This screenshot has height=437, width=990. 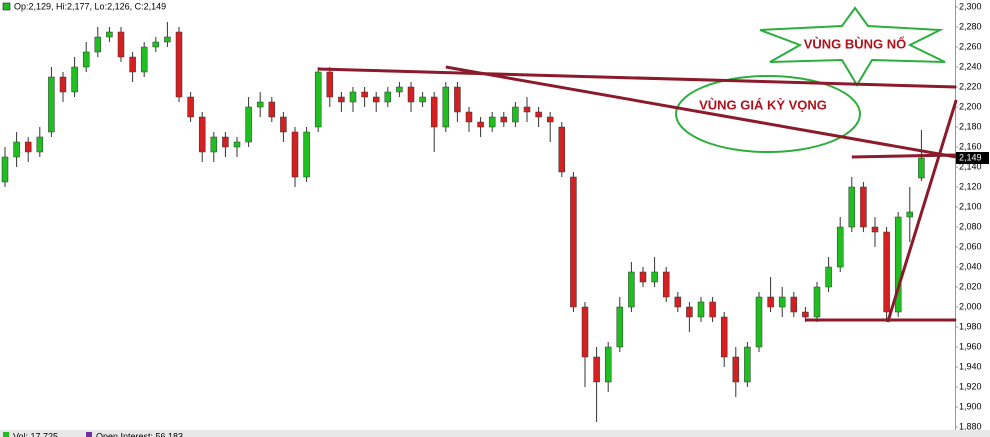 I want to click on ellipse-shape, so click(x=768, y=114).